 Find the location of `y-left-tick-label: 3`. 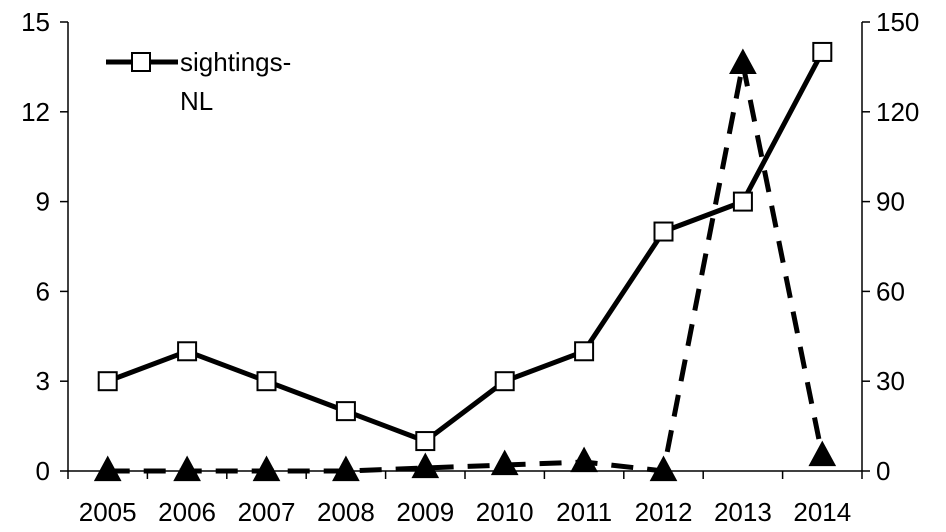

y-left-tick-label: 3 is located at coordinates (43, 381).